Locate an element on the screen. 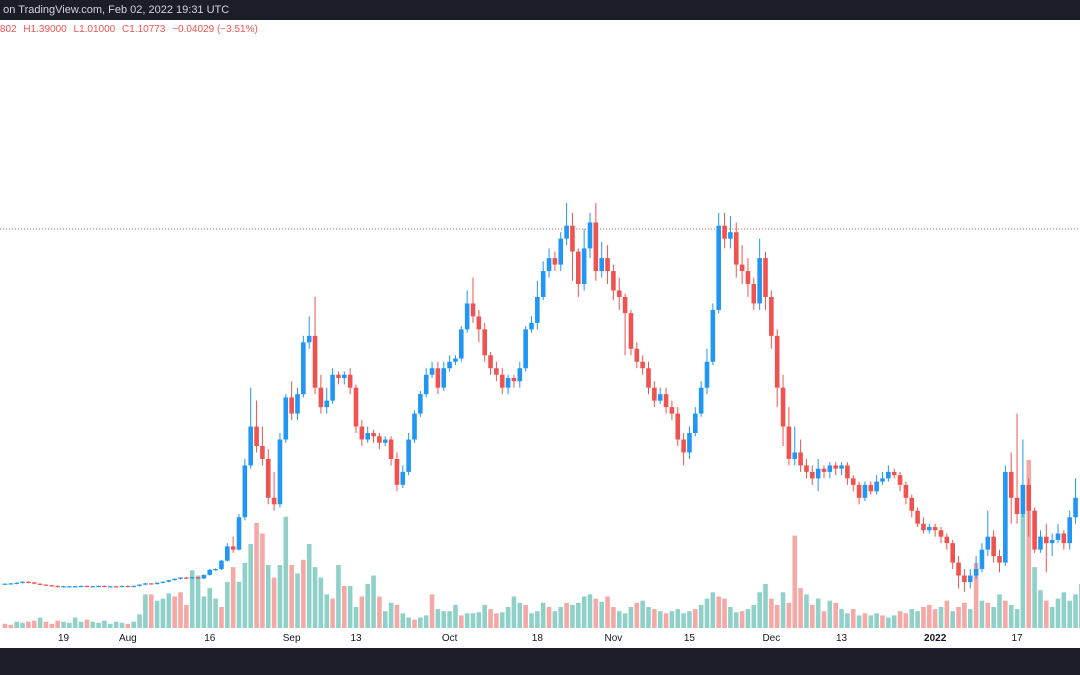  ohlc-change: −0.04029 (−3.51%) is located at coordinates (215, 29).